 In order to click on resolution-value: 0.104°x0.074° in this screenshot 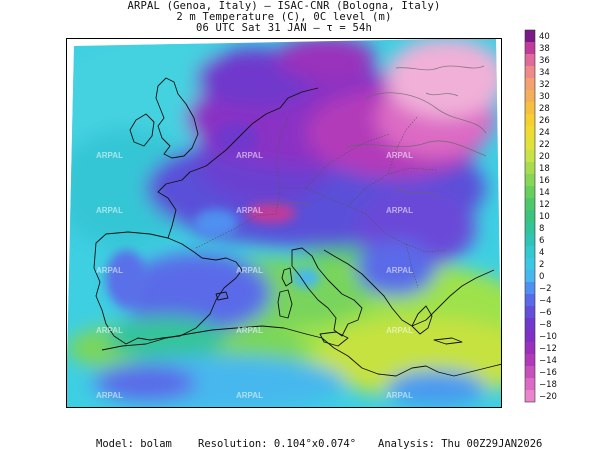, I will do `click(315, 444)`.